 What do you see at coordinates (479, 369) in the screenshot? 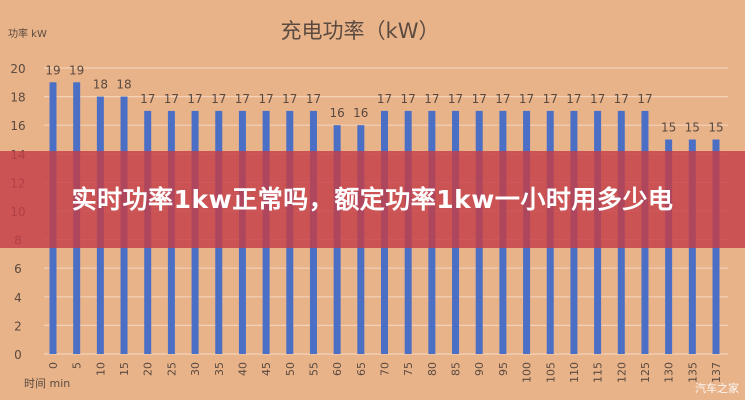
I see `x-tick-label: 90` at bounding box center [479, 369].